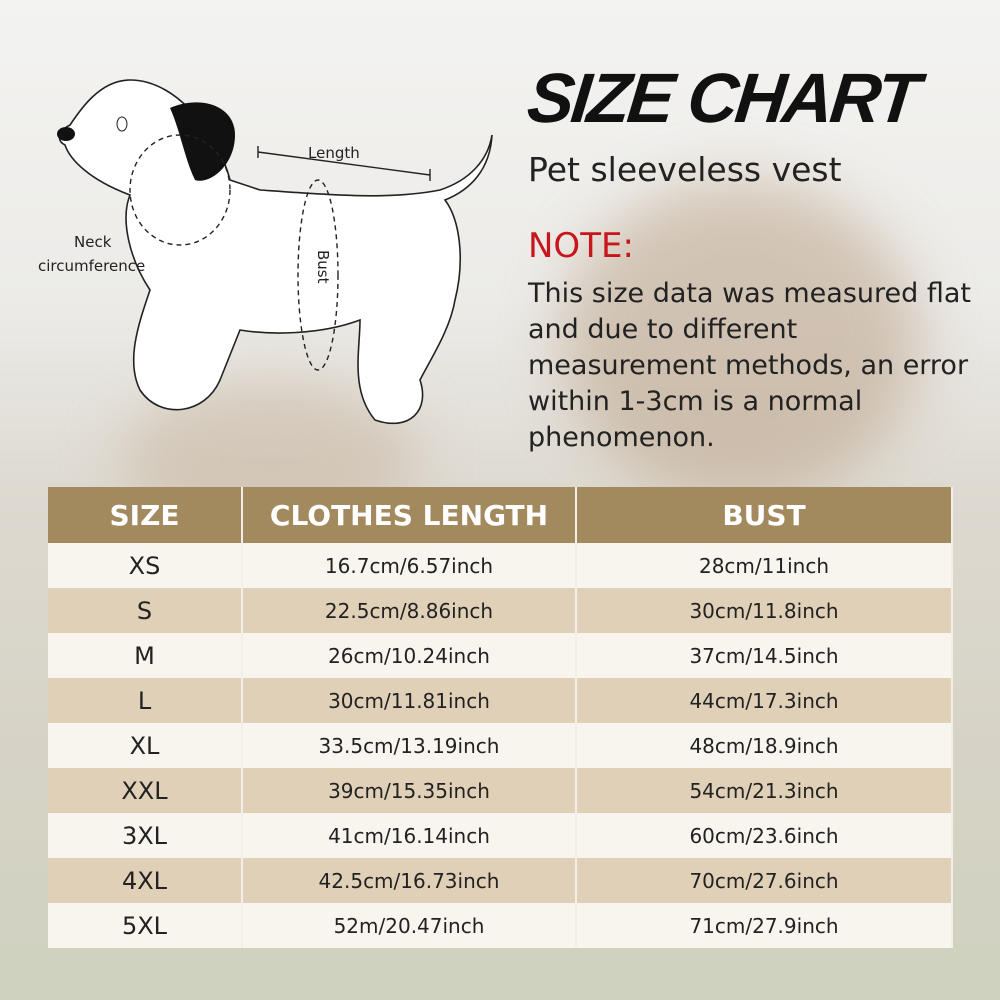  Describe the element at coordinates (180, 190) in the screenshot. I see `neck-measure-loop` at that location.